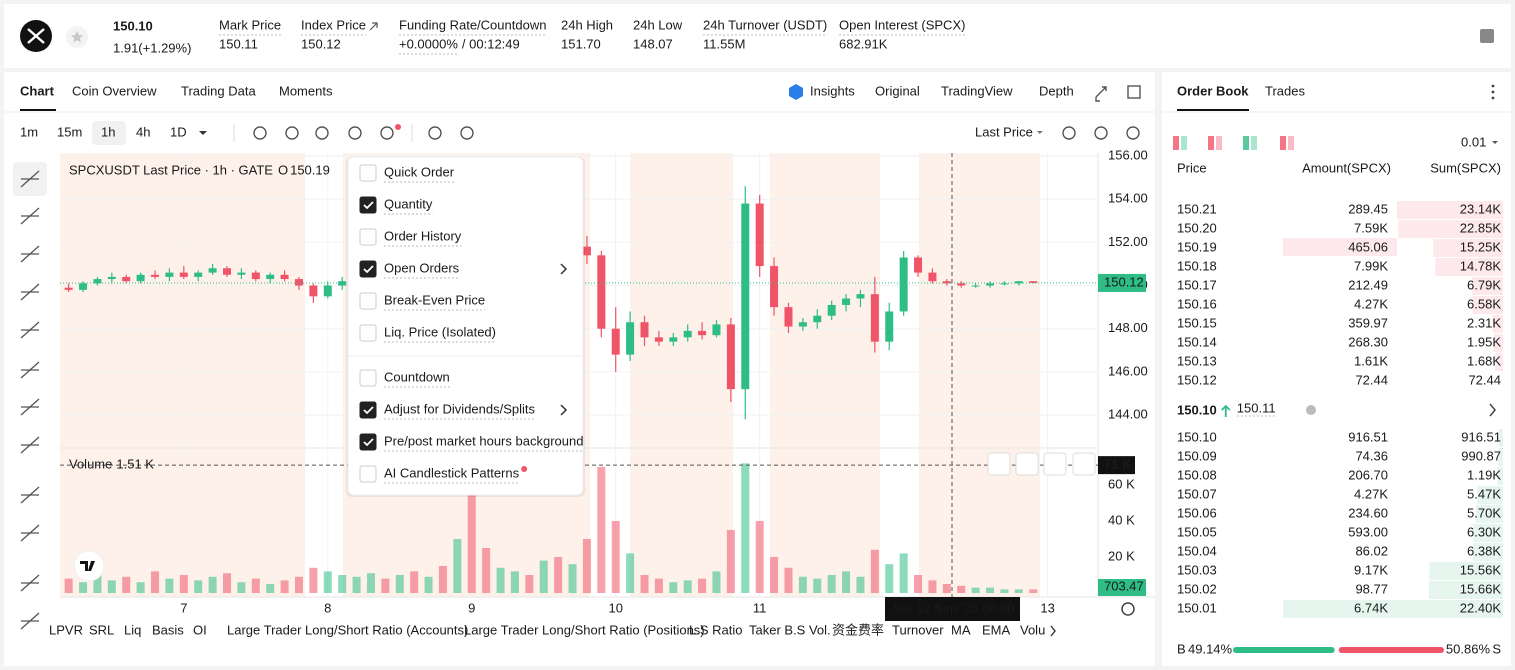 The width and height of the screenshot is (1515, 670). Describe the element at coordinates (996, 629) in the screenshot. I see `indicator-tab: EMA` at that location.